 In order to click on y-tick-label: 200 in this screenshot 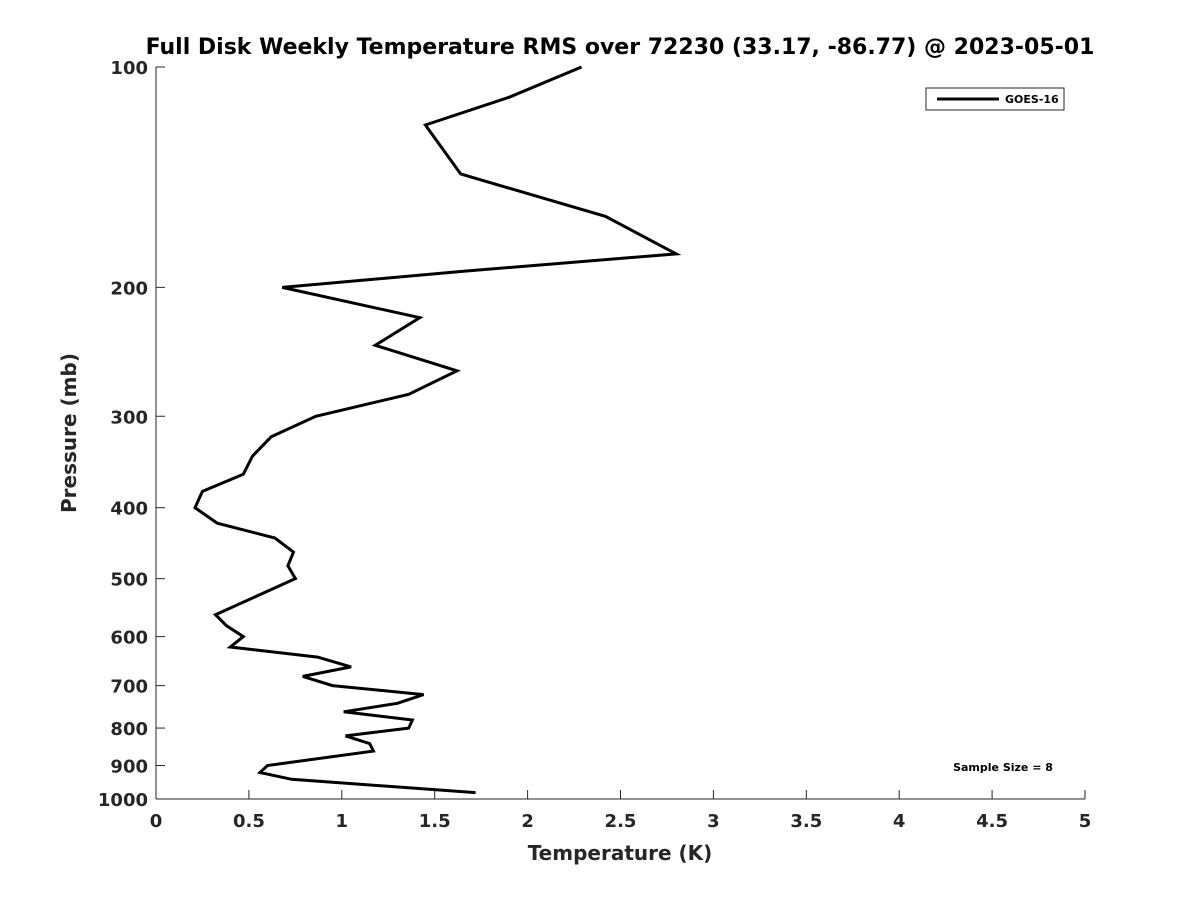, I will do `click(129, 288)`.